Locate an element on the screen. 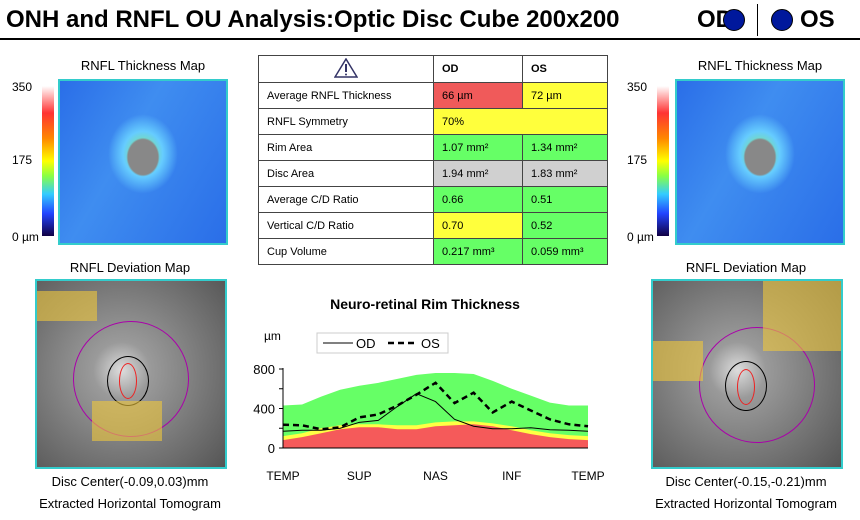 The width and height of the screenshot is (860, 520). series-os-line is located at coordinates (435, 406).